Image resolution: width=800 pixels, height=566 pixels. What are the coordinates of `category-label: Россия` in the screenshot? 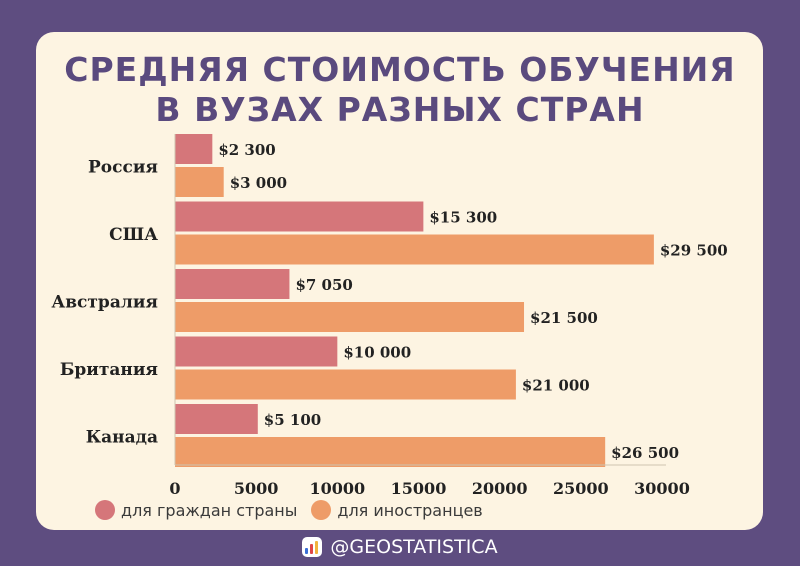 It's located at (123, 168).